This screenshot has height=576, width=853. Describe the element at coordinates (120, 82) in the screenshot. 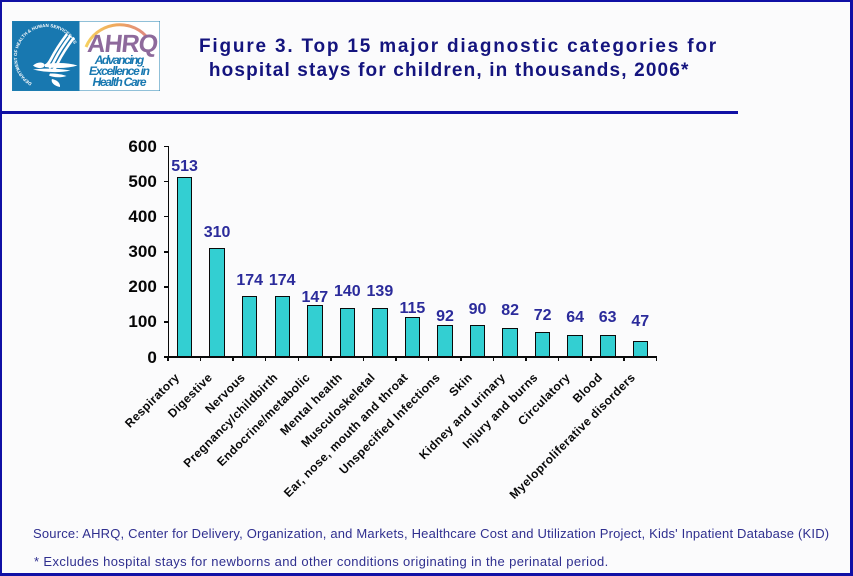

I see `svg-text: Health Care` at that location.